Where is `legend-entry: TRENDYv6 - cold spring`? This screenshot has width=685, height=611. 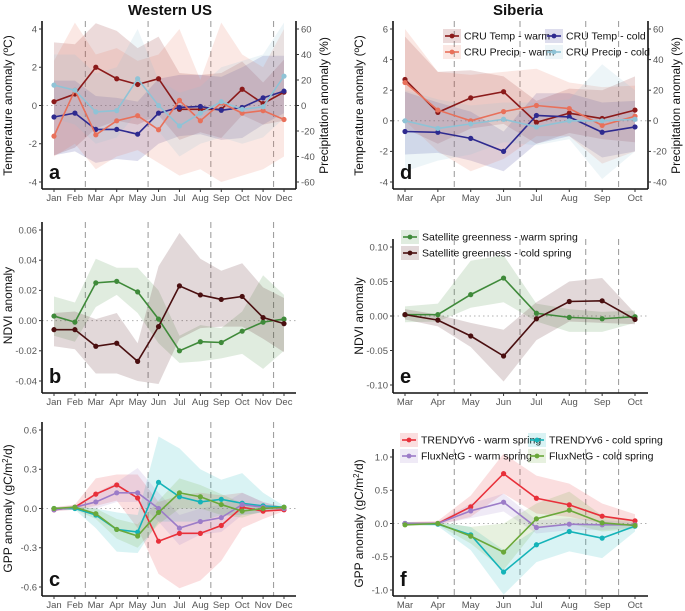
legend-entry: TRENDYv6 - cold spring is located at coordinates (606, 441).